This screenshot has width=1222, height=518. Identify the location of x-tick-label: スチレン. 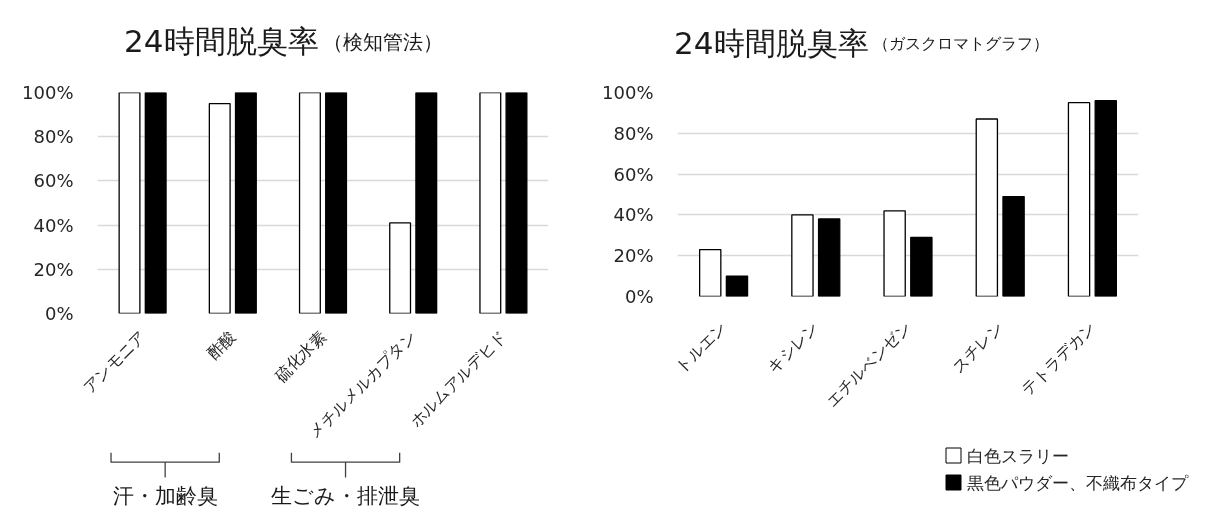
(977, 347).